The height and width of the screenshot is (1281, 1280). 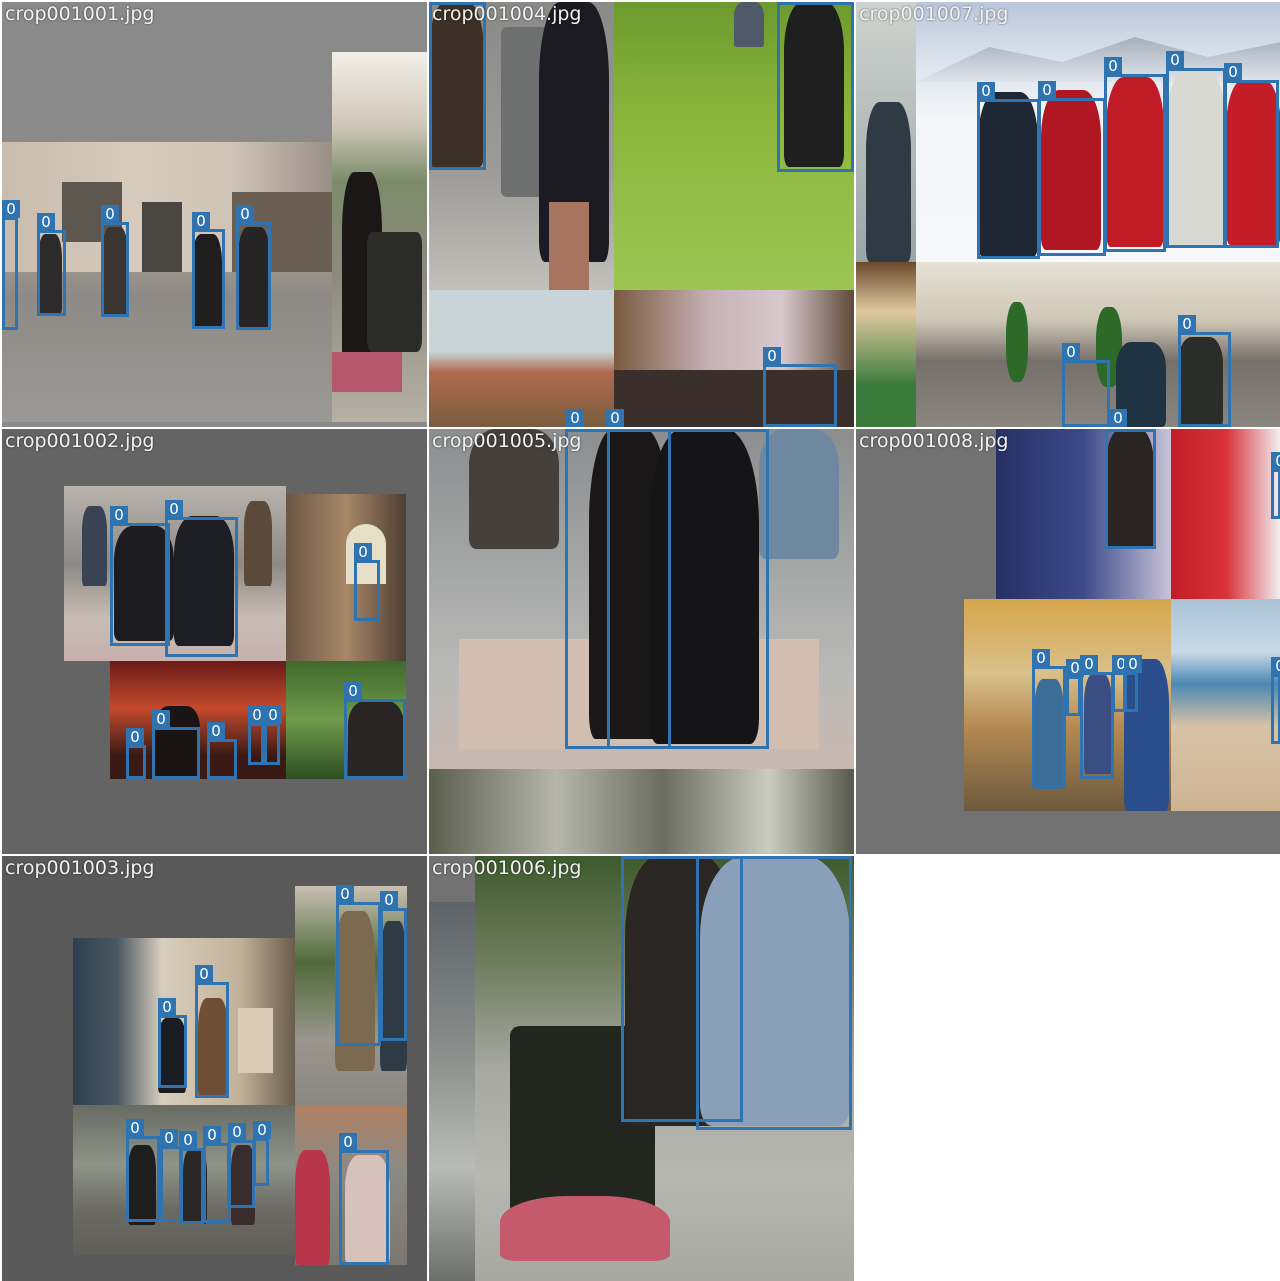 I want to click on mosaic-tile-crop001005: 0 0 crop001005.jpg, so click(x=641, y=641).